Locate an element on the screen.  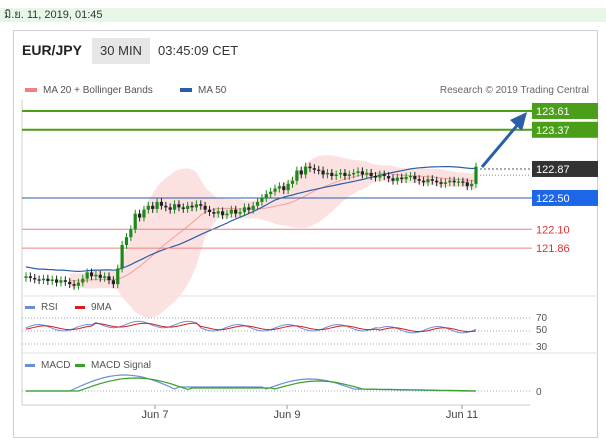
rsi-line is located at coordinates (251, 327).